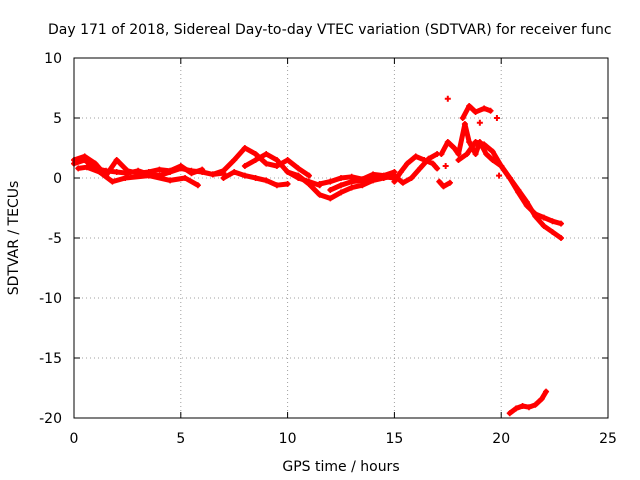 This screenshot has width=640, height=480. What do you see at coordinates (50, 299) in the screenshot?
I see `y-tick-label: -10` at bounding box center [50, 299].